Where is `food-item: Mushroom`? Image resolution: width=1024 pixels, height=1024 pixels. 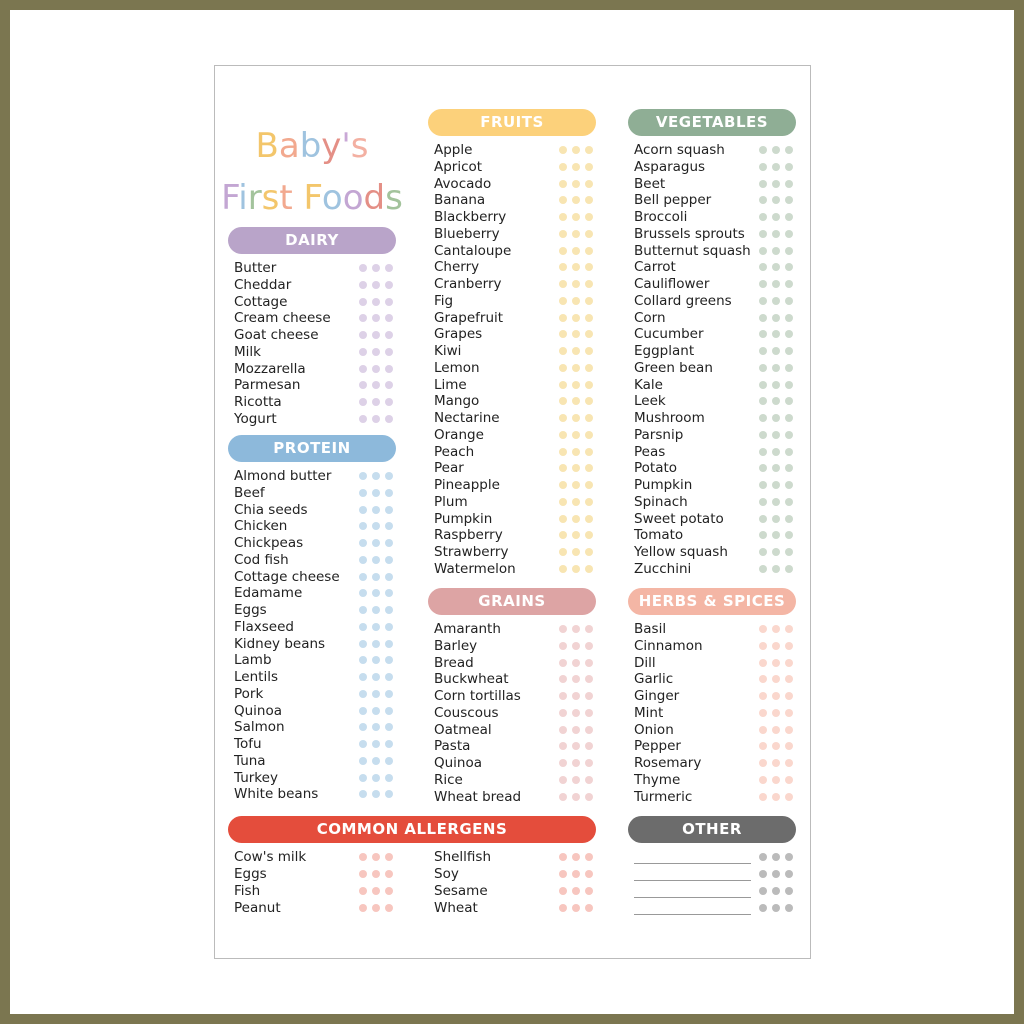 food-item: Mushroom is located at coordinates (669, 418).